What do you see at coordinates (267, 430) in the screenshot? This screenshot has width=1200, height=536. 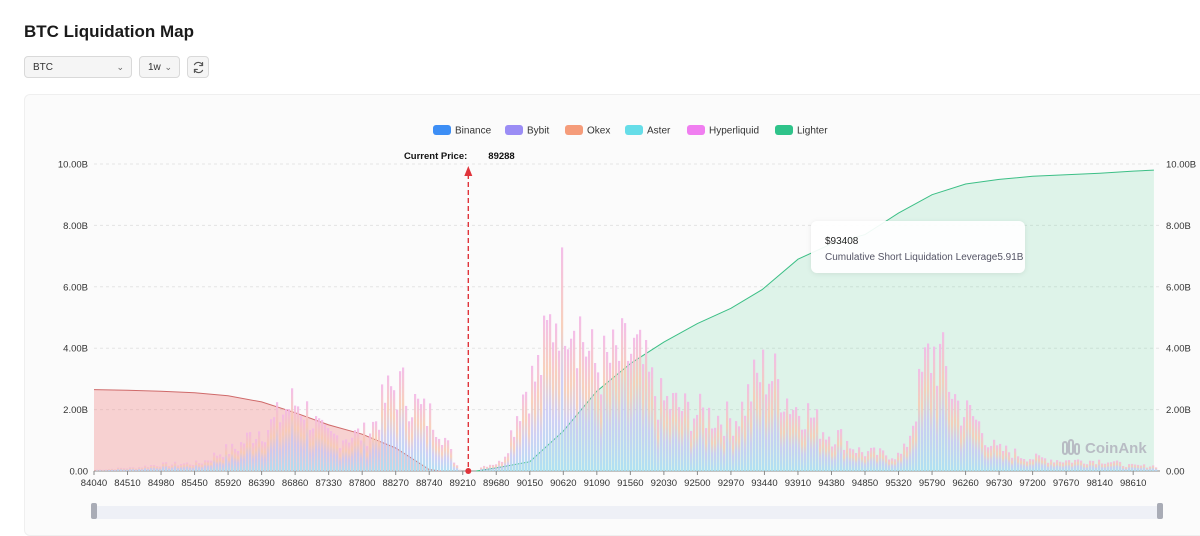 I see `area-line` at bounding box center [267, 430].